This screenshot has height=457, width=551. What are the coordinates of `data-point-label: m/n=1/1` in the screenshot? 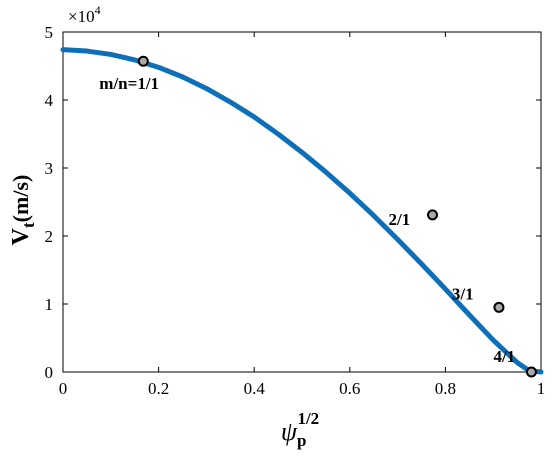 It's located at (129, 83).